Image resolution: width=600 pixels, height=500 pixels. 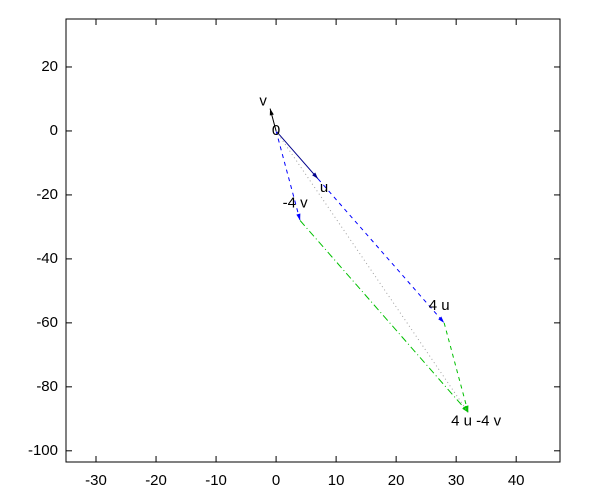 What do you see at coordinates (336, 480) in the screenshot?
I see `x-tick-label: 10` at bounding box center [336, 480].